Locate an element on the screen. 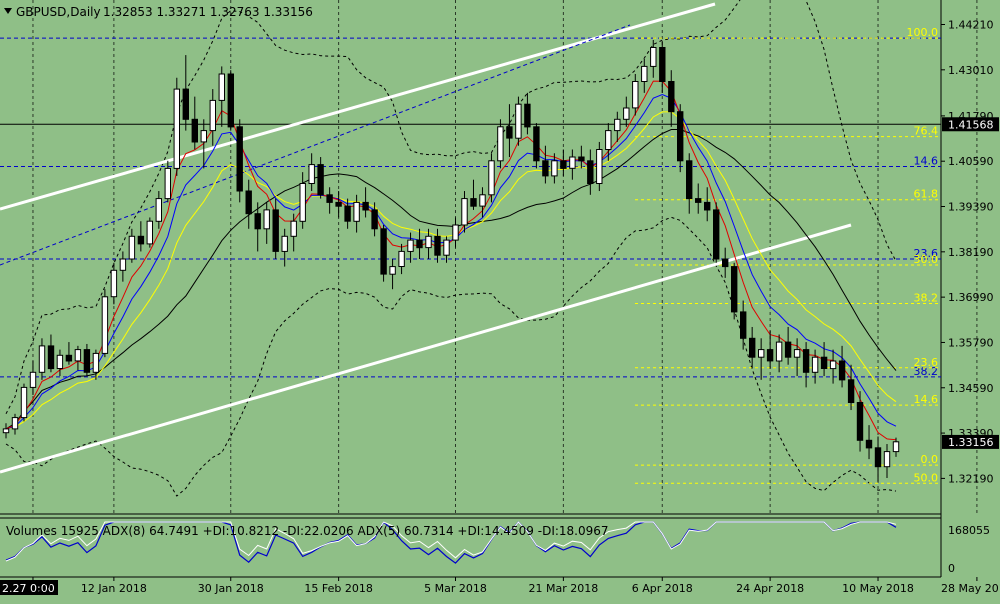  time-tick-label: 28 May 2018 is located at coordinates (970, 588).